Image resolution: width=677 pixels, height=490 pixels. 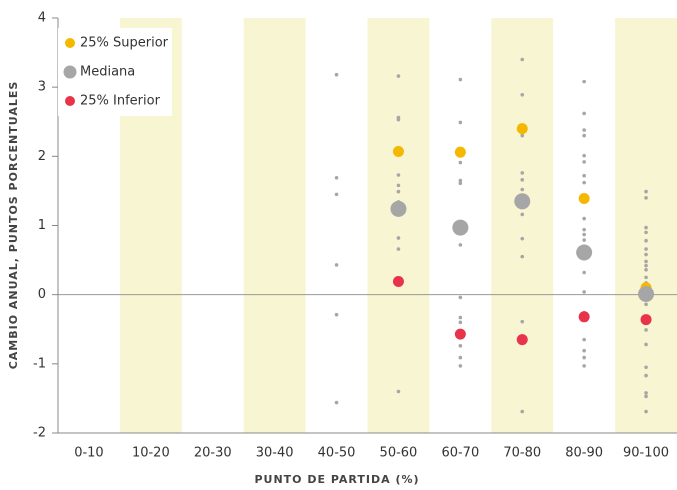 What do you see at coordinates (584, 453) in the screenshot?
I see `x-tick-label: 80-90` at bounding box center [584, 453].